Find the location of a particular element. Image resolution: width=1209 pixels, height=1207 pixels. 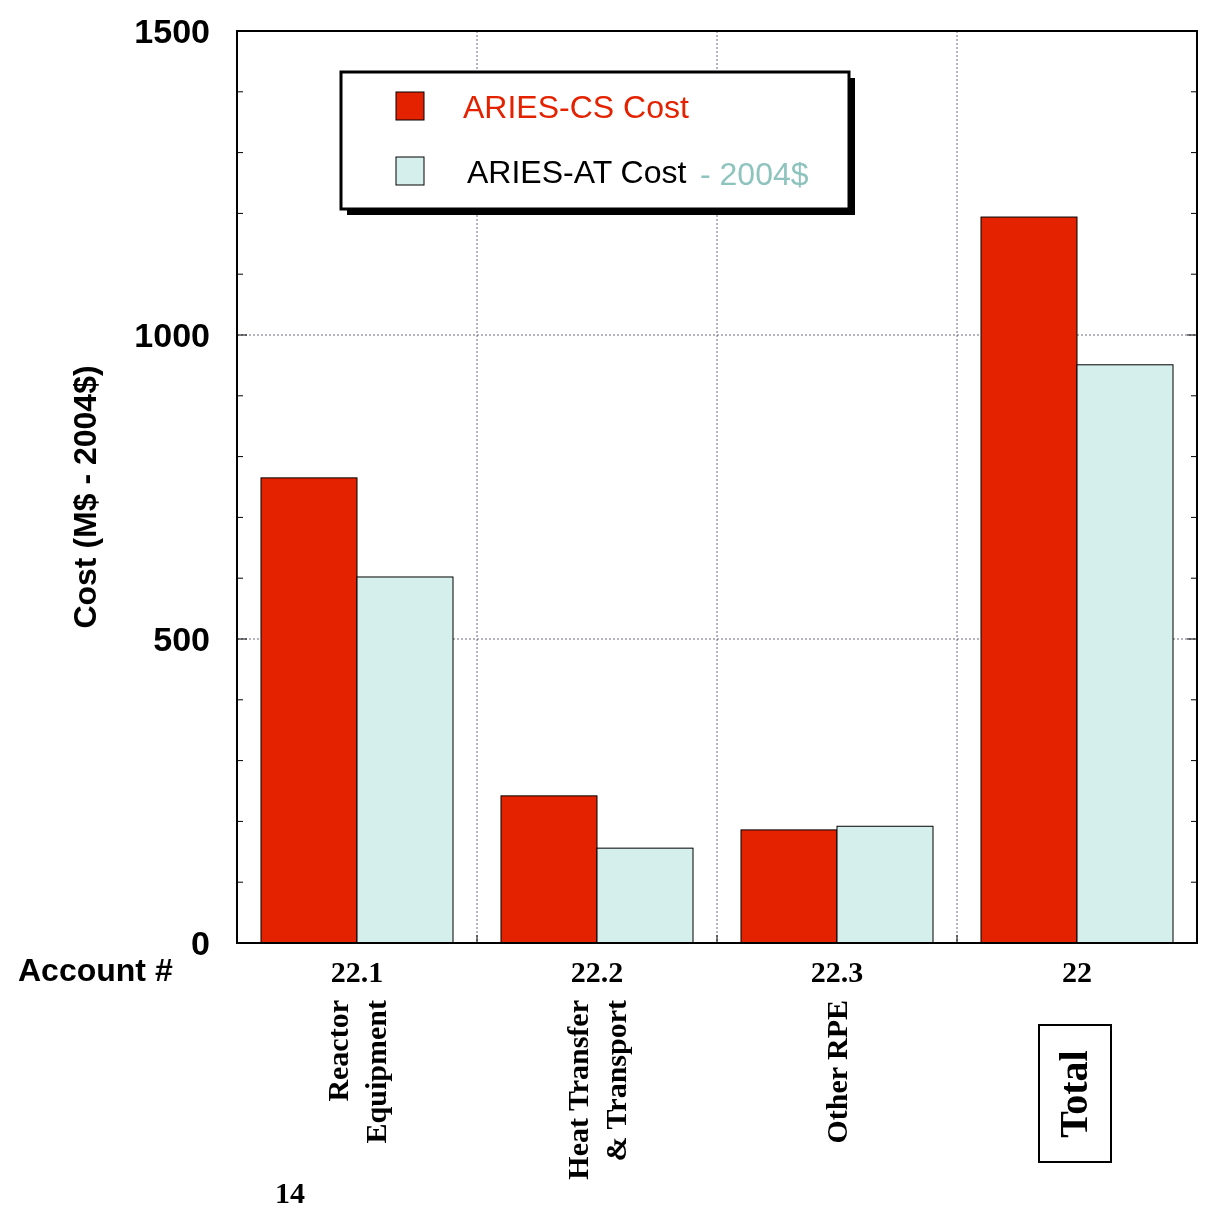

text: Account # is located at coordinates (95, 970).